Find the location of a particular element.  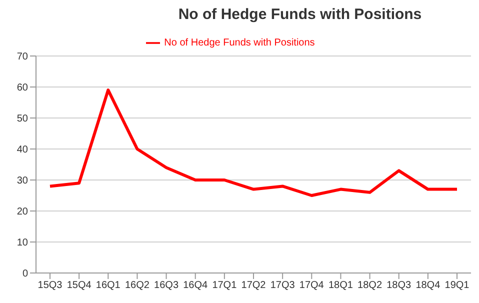

x-tick-label: 19Q1 is located at coordinates (457, 286).